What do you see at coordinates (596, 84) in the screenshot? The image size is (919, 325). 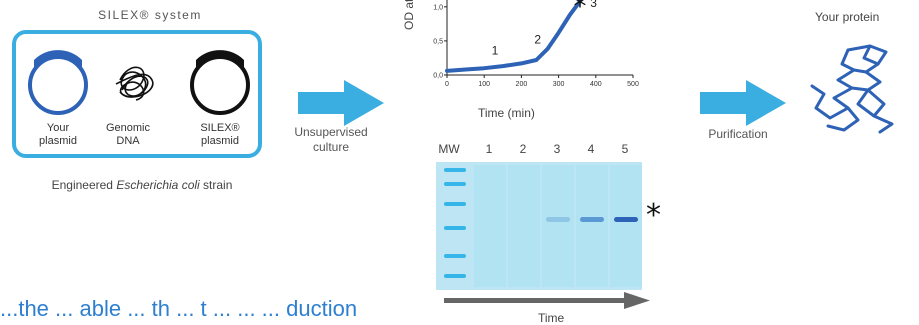 I see `x-tick-label: 400` at bounding box center [596, 84].